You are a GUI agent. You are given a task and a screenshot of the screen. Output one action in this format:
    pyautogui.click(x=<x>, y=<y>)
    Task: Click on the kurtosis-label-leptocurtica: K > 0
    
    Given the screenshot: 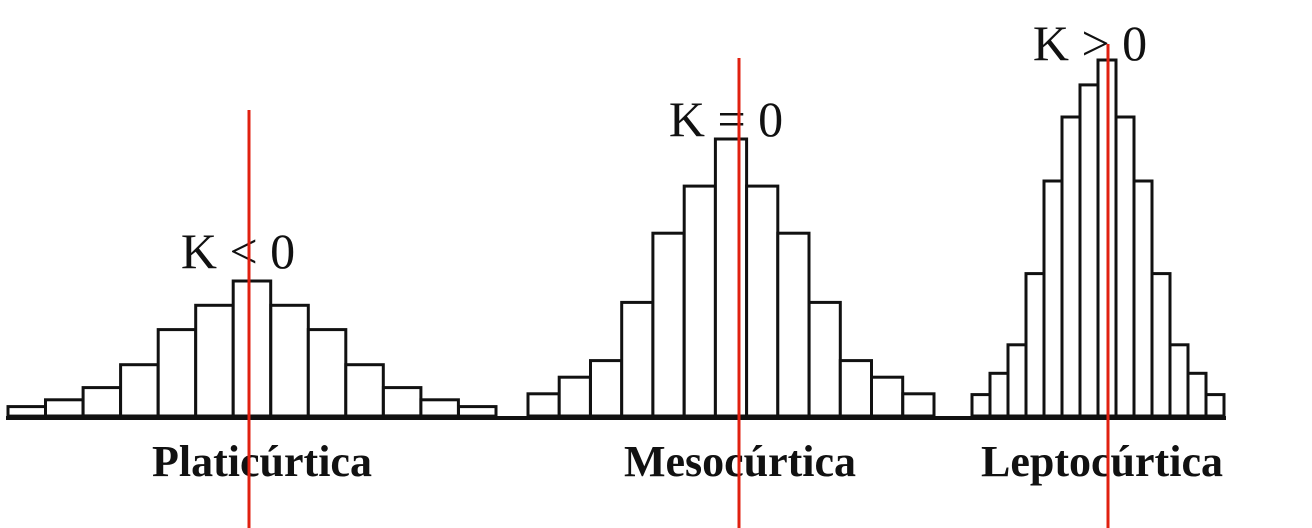 What is the action you would take?
    pyautogui.click(x=1090, y=43)
    